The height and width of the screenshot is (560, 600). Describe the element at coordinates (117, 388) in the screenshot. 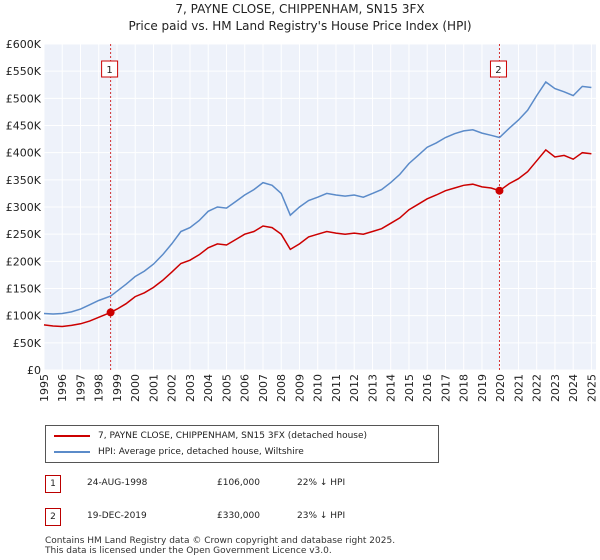

I see `x-tick-label: 1999` at that location.